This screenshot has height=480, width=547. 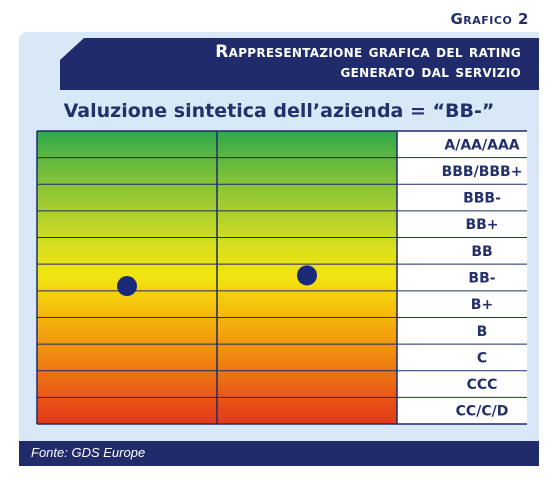 I want to click on chart-number-label: Grafico 2, so click(x=489, y=19).